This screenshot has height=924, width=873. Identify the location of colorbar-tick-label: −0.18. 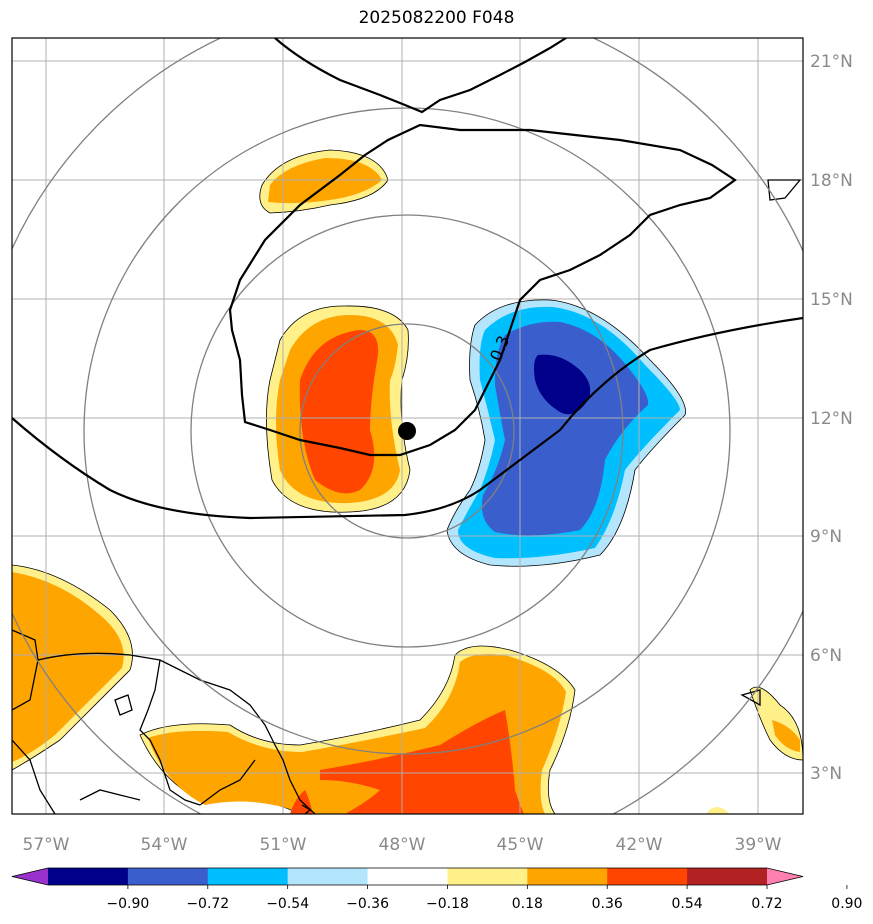
(447, 904).